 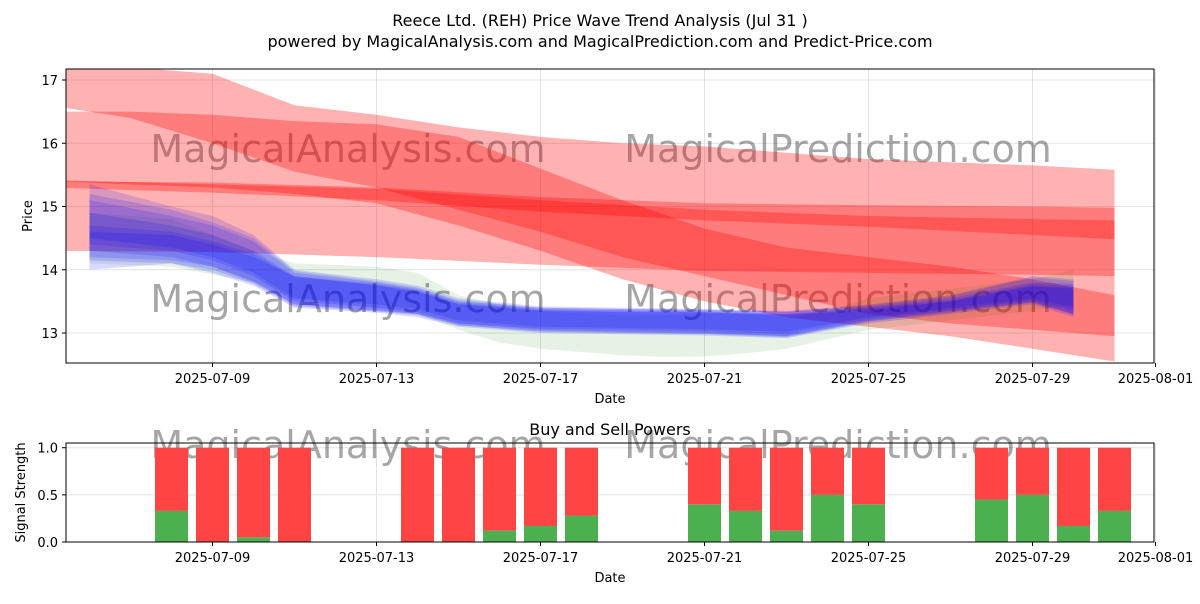 What do you see at coordinates (49, 208) in the screenshot?
I see `price-tick-label-y: 15` at bounding box center [49, 208].